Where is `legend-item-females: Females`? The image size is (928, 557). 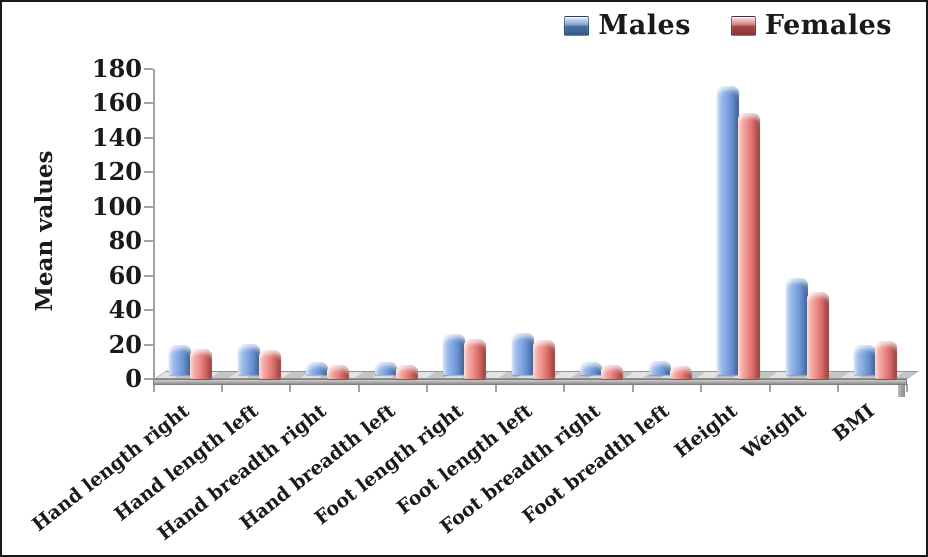
legend-item-females: Females is located at coordinates (811, 25).